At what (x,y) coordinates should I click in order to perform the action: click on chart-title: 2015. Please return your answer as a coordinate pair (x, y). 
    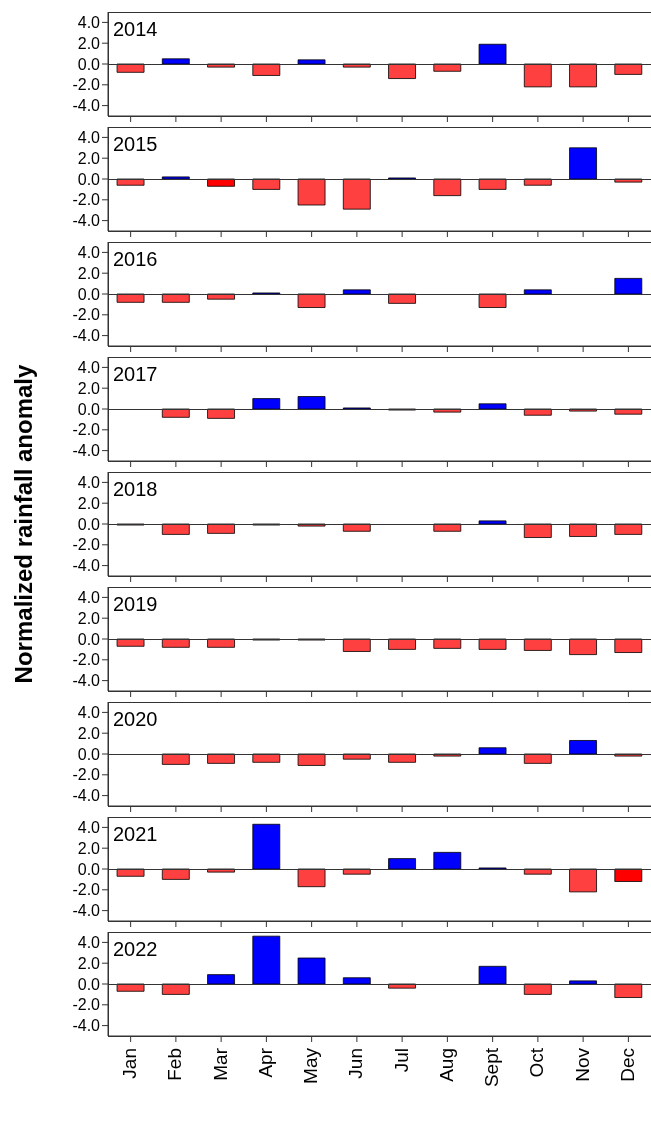
    Looking at the image, I should click on (135, 144).